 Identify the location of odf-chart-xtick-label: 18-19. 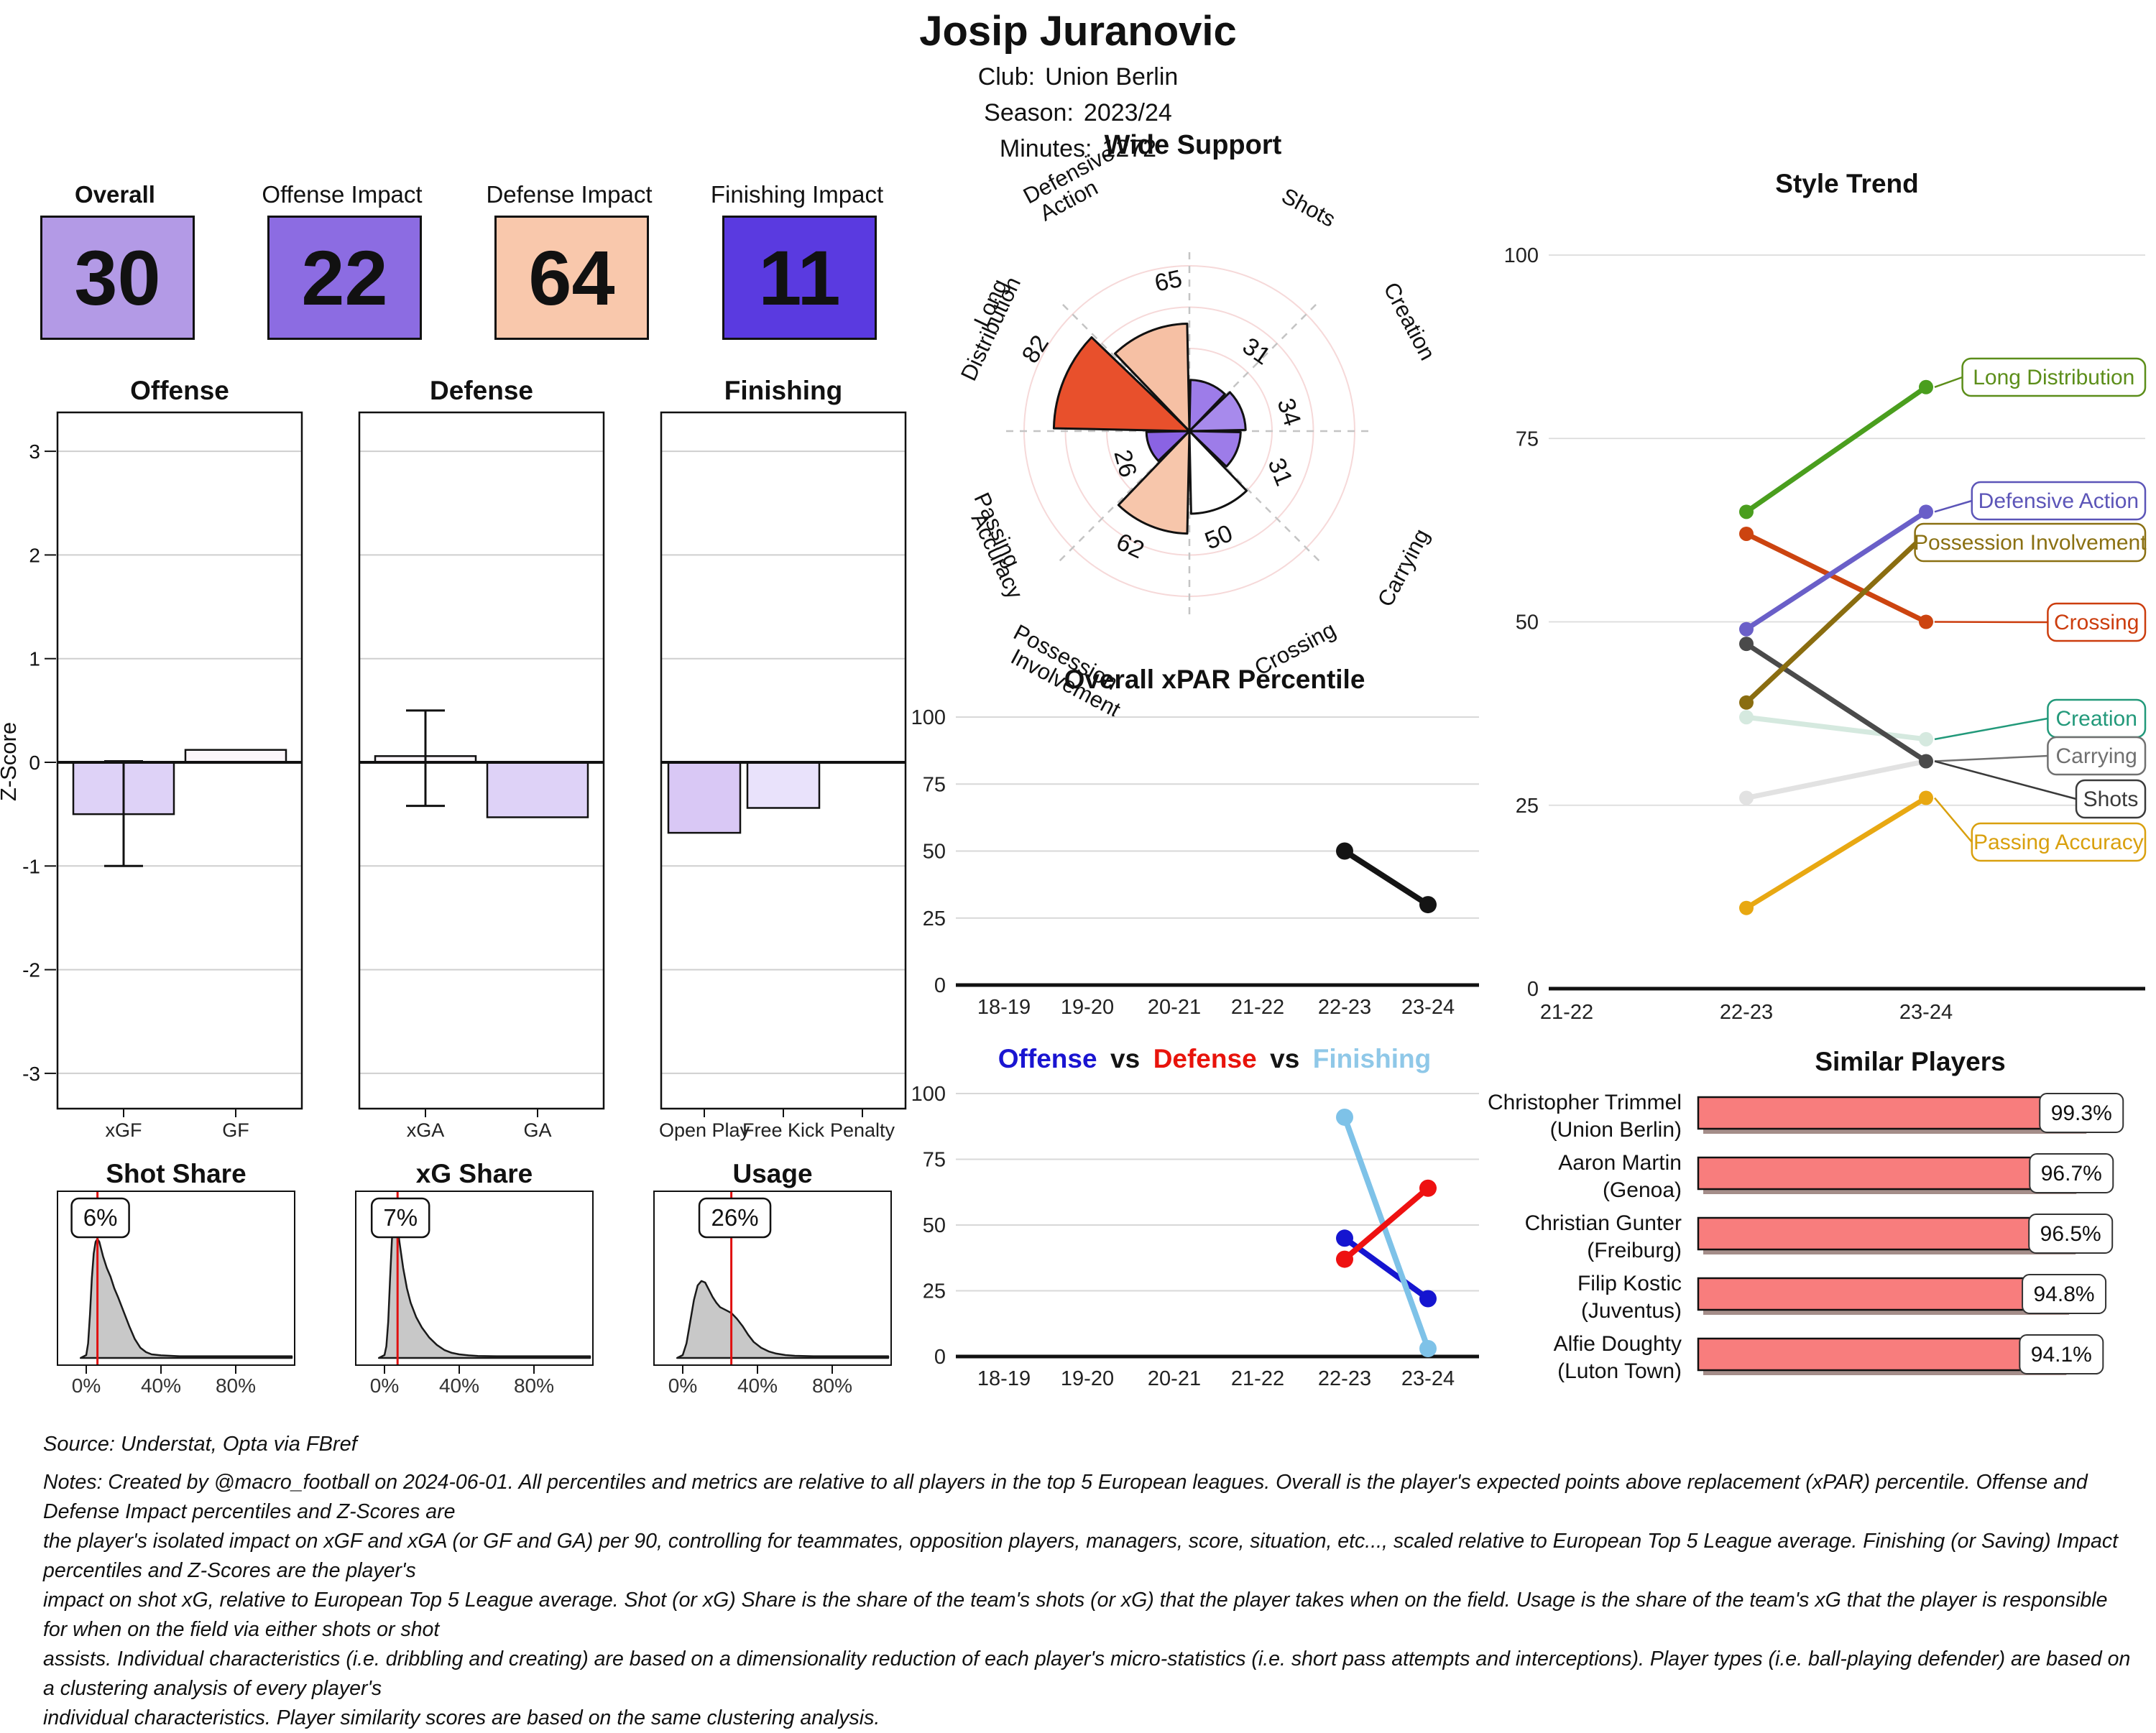
(1004, 1378).